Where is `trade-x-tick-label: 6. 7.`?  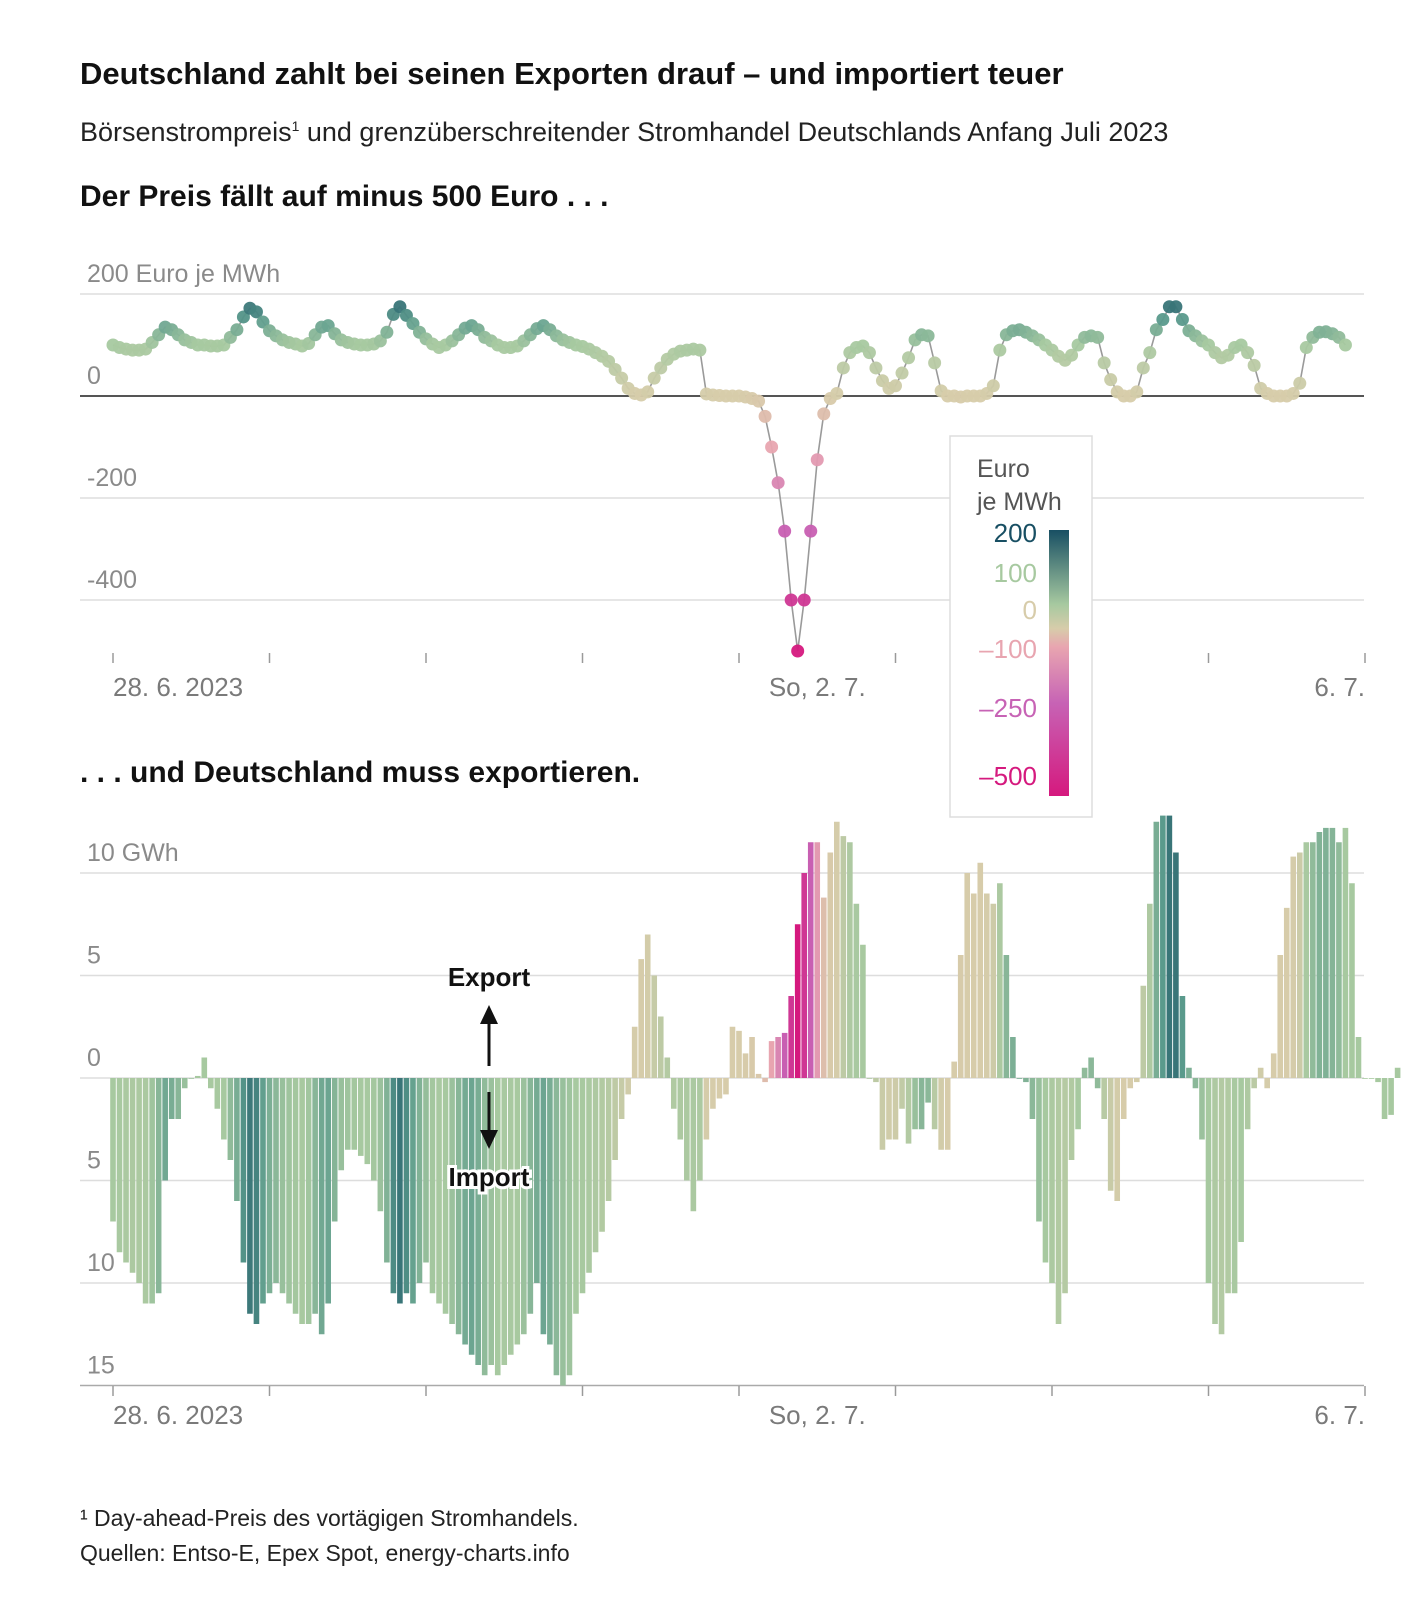 trade-x-tick-label: 6. 7. is located at coordinates (1339, 1415).